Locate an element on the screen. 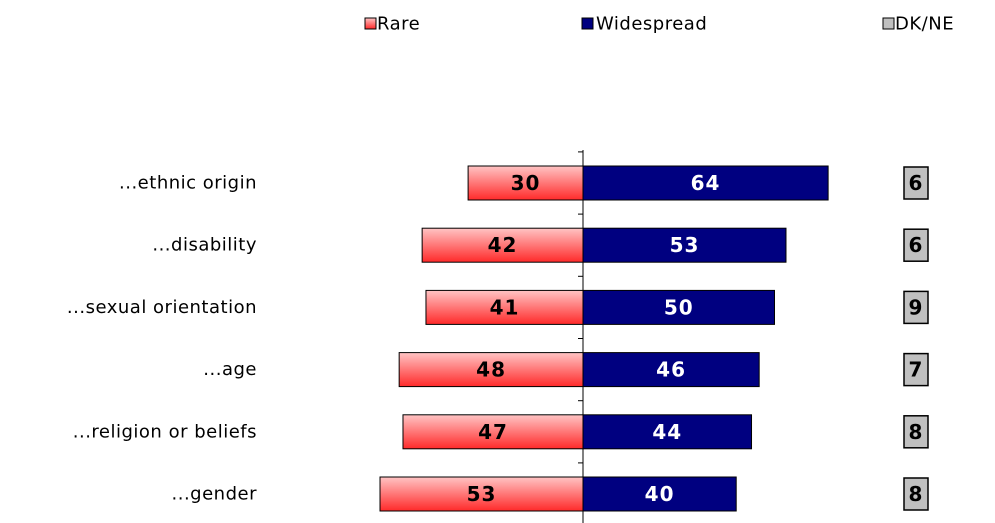  value-label: 30 is located at coordinates (526, 183).